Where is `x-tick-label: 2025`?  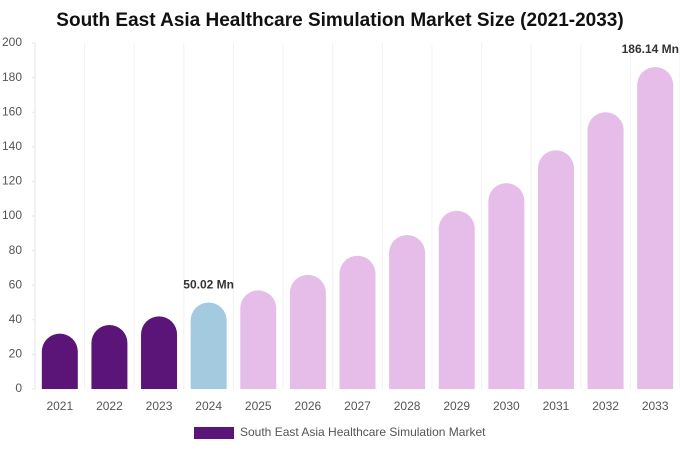 x-tick-label: 2025 is located at coordinates (258, 406).